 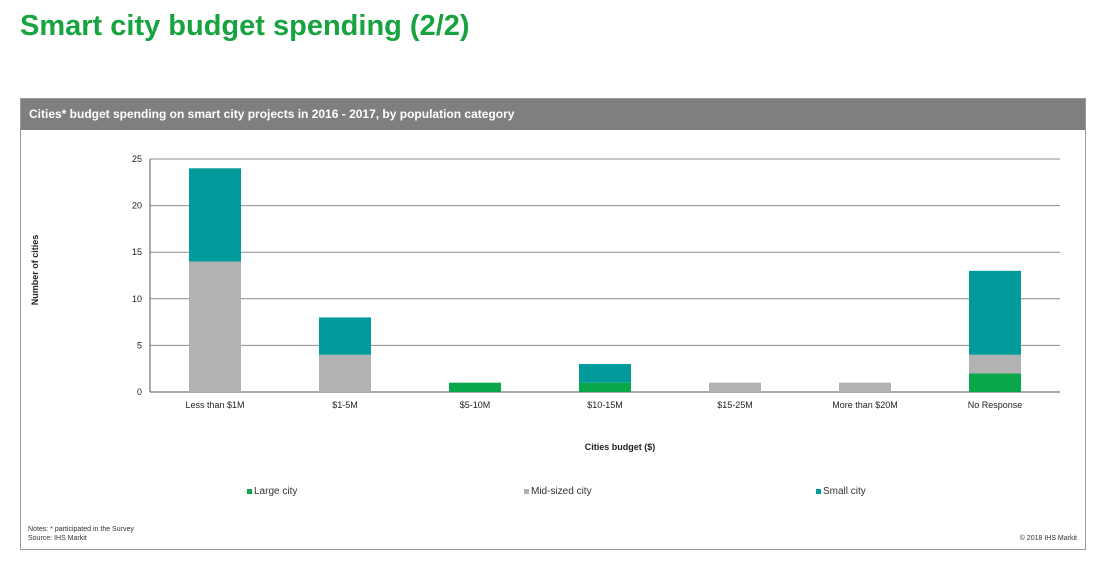 I want to click on source-line: Source: IHS Markit, so click(x=57, y=538).